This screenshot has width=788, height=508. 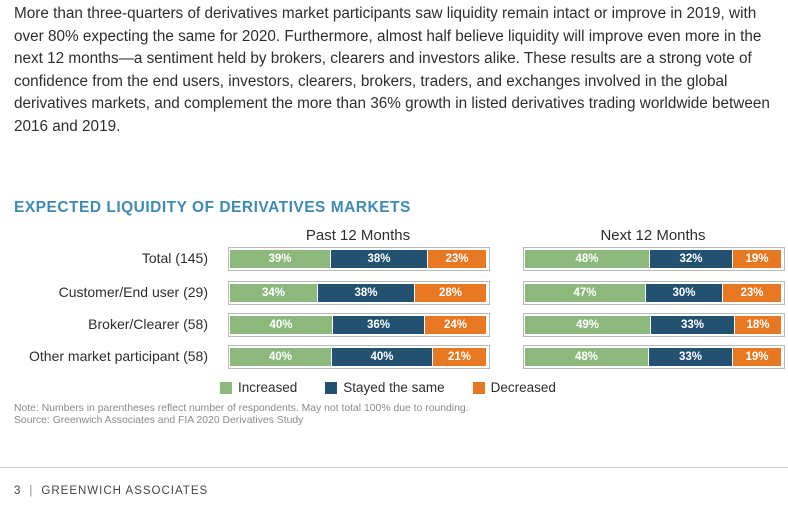 I want to click on bar-row-0-1: 34% 38% 28%, so click(x=359, y=293).